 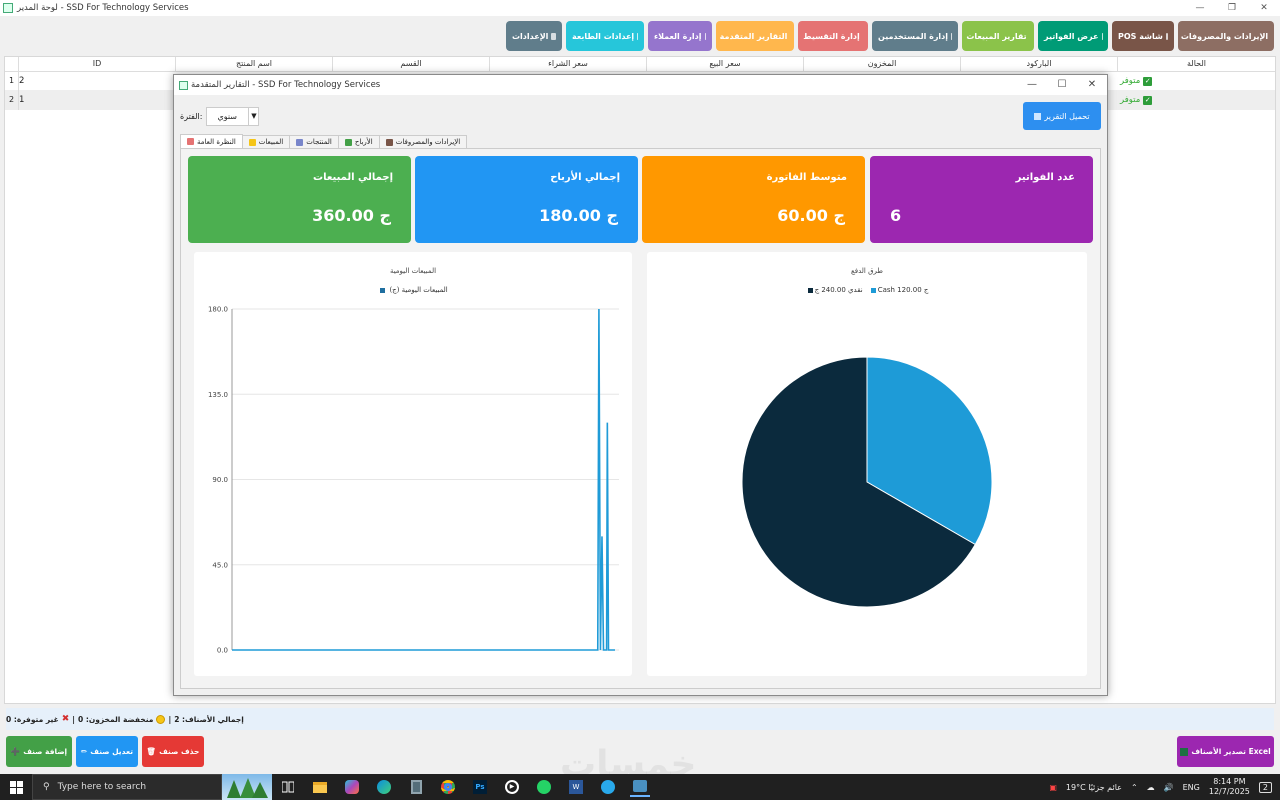 I want to click on id-cell: 1, so click(x=22, y=100).